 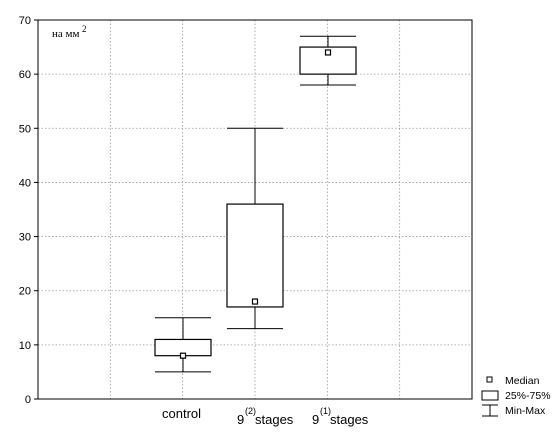 I want to click on x-label-text: control, so click(x=181, y=413).